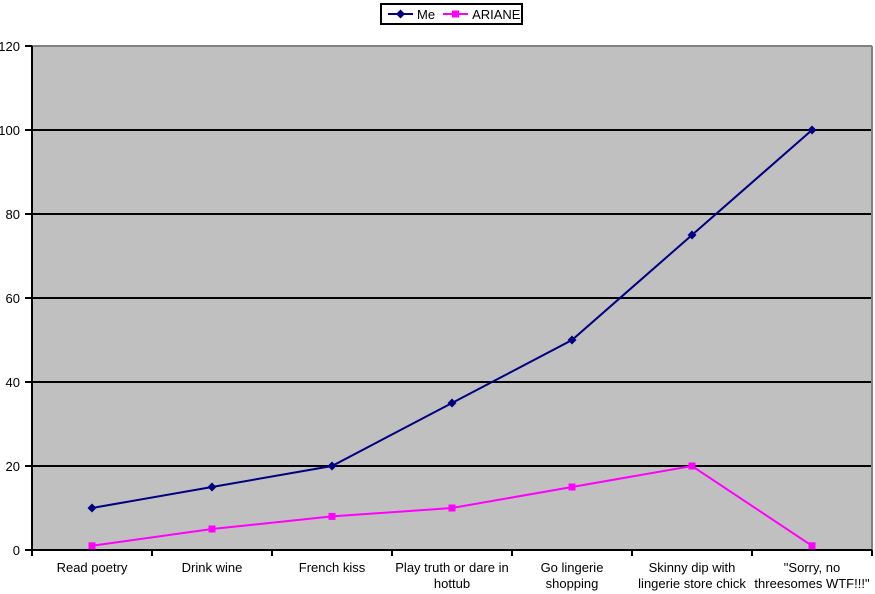 This screenshot has width=875, height=594. What do you see at coordinates (812, 575) in the screenshot?
I see `x-category-label: "Sorry, no threesomes WTF!!!"` at bounding box center [812, 575].